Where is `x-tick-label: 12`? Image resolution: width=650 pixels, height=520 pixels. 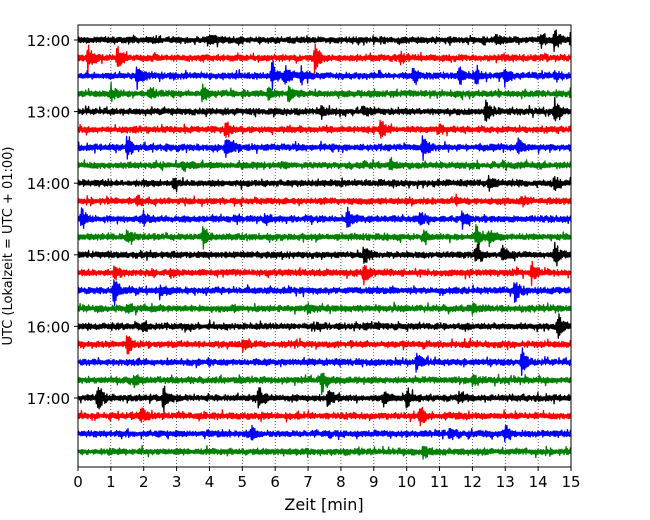 x-tick-label: 12 is located at coordinates (472, 482).